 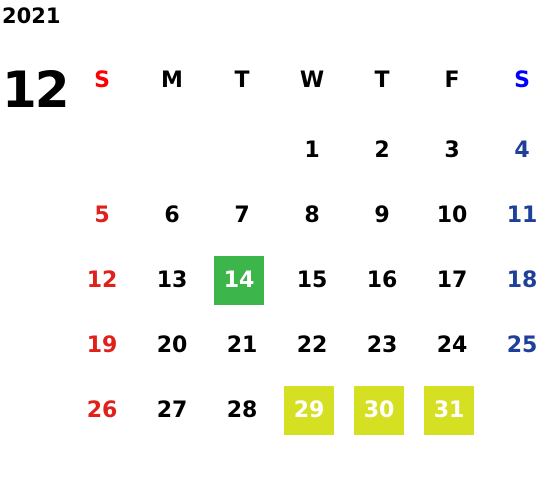 What do you see at coordinates (172, 410) in the screenshot?
I see `day: 27` at bounding box center [172, 410].